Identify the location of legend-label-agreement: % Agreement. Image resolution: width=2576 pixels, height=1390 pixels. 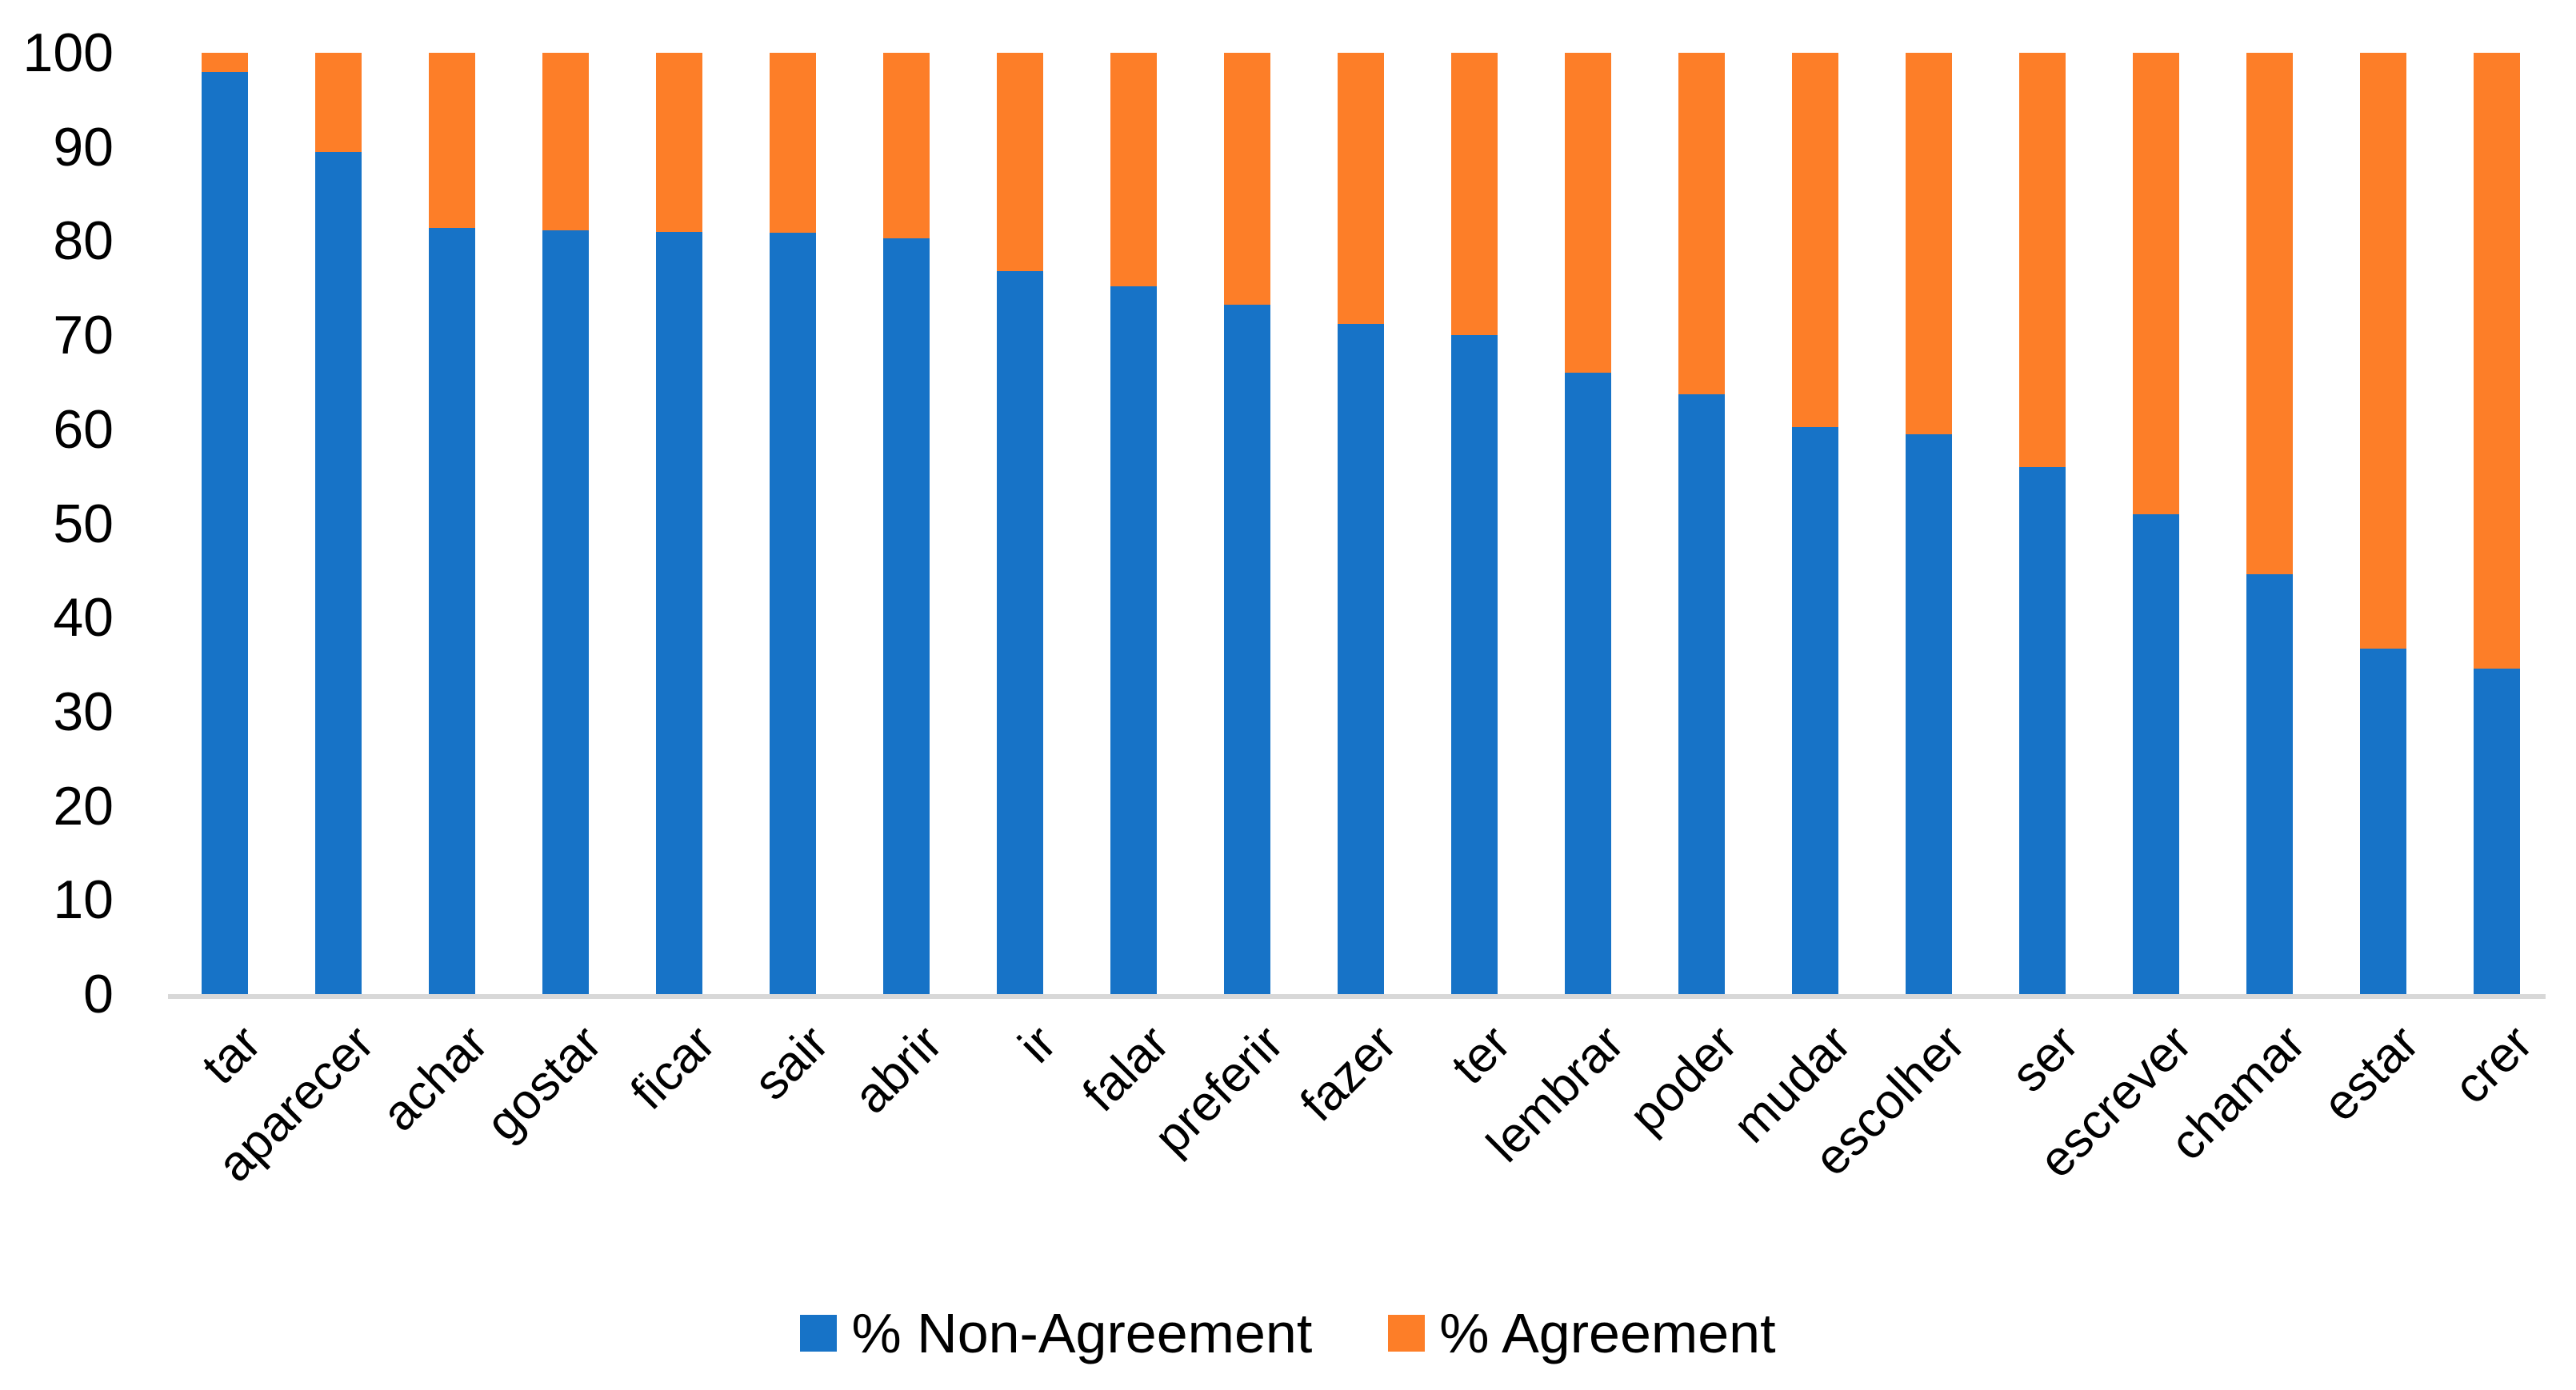
(1607, 1333).